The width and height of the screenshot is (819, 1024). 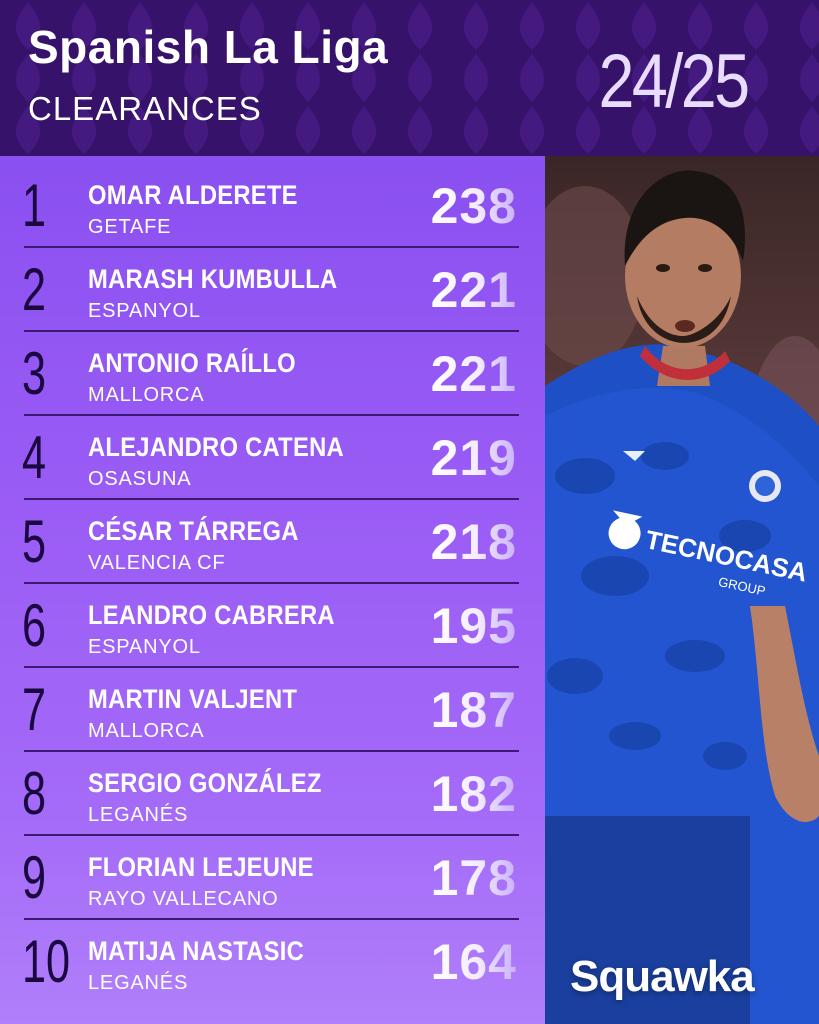 What do you see at coordinates (205, 783) in the screenshot?
I see `player-name: SERGIO GONZÁLEZ` at bounding box center [205, 783].